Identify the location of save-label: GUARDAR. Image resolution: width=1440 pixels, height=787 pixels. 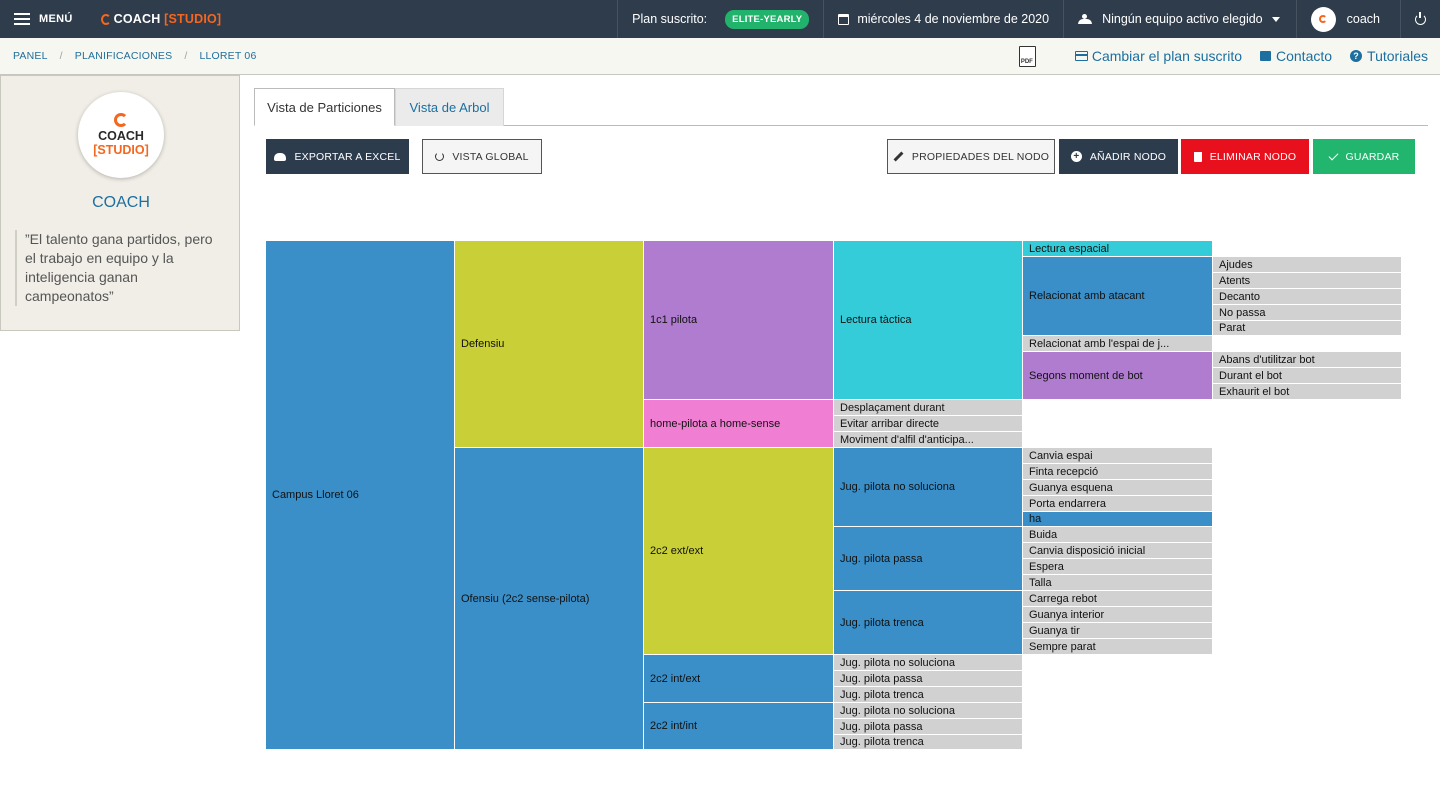
(1372, 156).